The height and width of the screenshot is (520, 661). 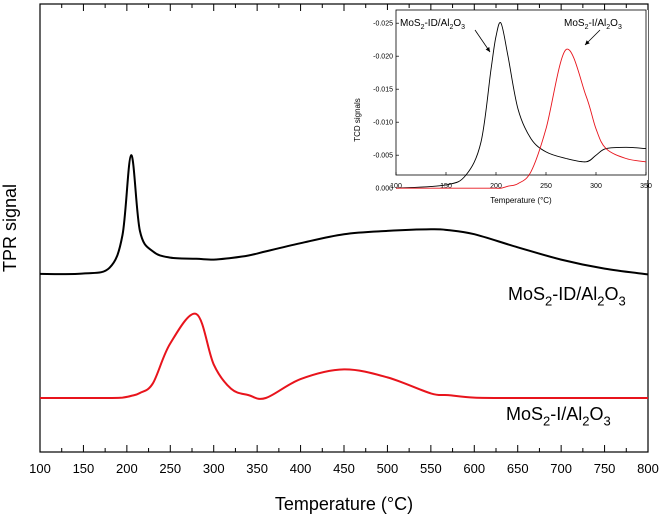 What do you see at coordinates (10, 228) in the screenshot?
I see `main-y-axis-title: TPR signal` at bounding box center [10, 228].